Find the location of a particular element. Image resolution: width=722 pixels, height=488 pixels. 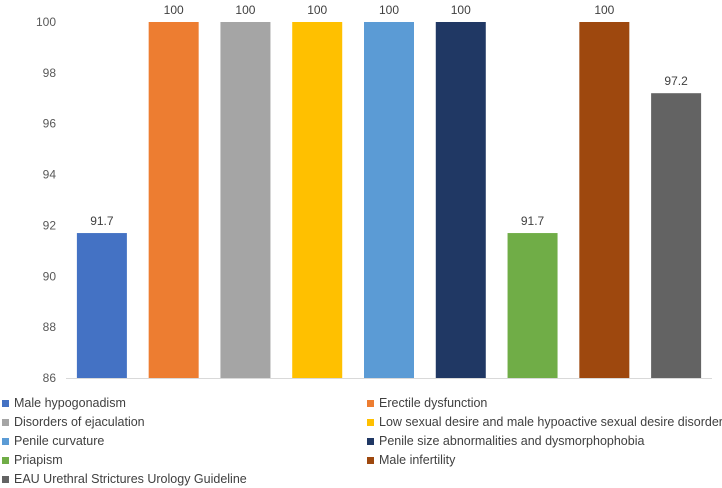

legend-item: Penile curvature is located at coordinates (53, 441).